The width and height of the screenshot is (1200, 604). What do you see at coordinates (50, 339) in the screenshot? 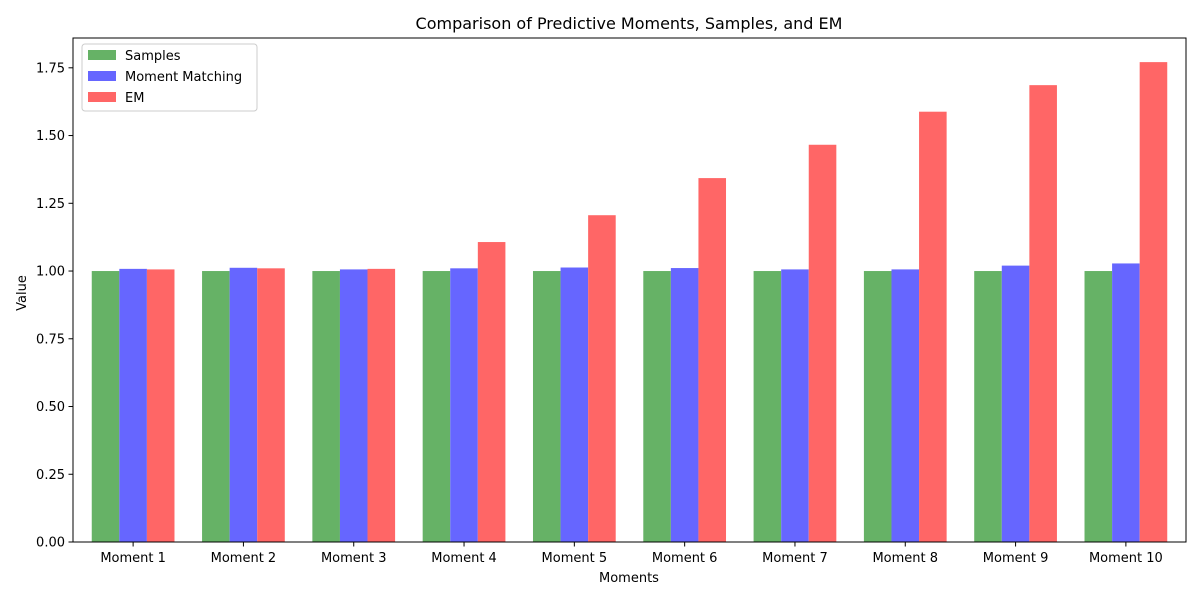
I see `y-tick-label: 0.75` at bounding box center [50, 339].